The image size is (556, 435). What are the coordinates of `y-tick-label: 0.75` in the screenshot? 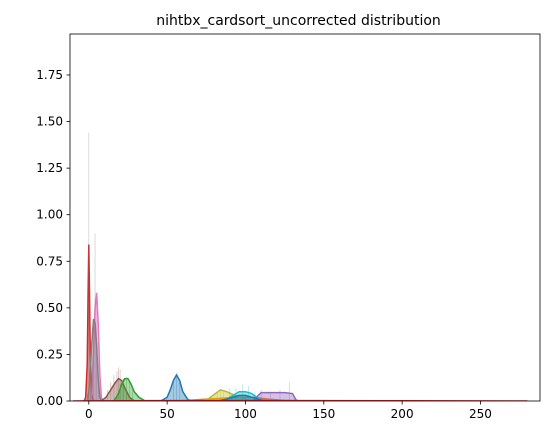 It's located at (49, 261).